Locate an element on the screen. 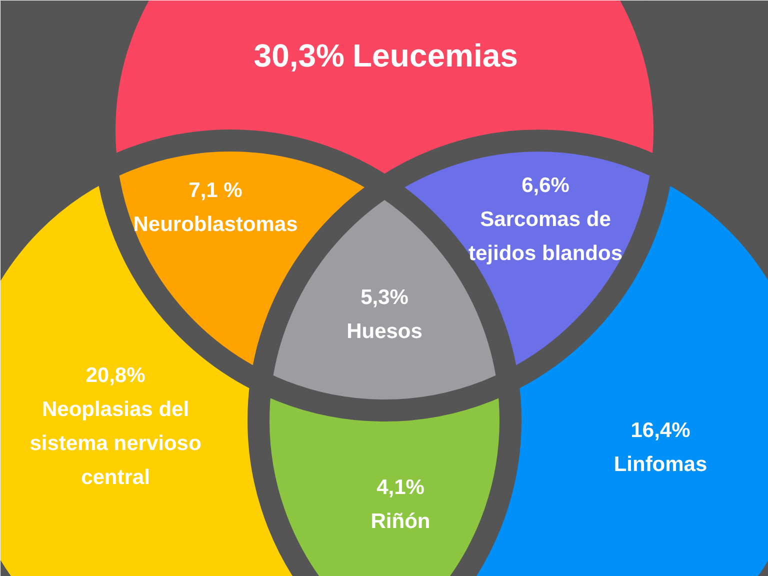  category-label: Leucemias is located at coordinates (435, 56).